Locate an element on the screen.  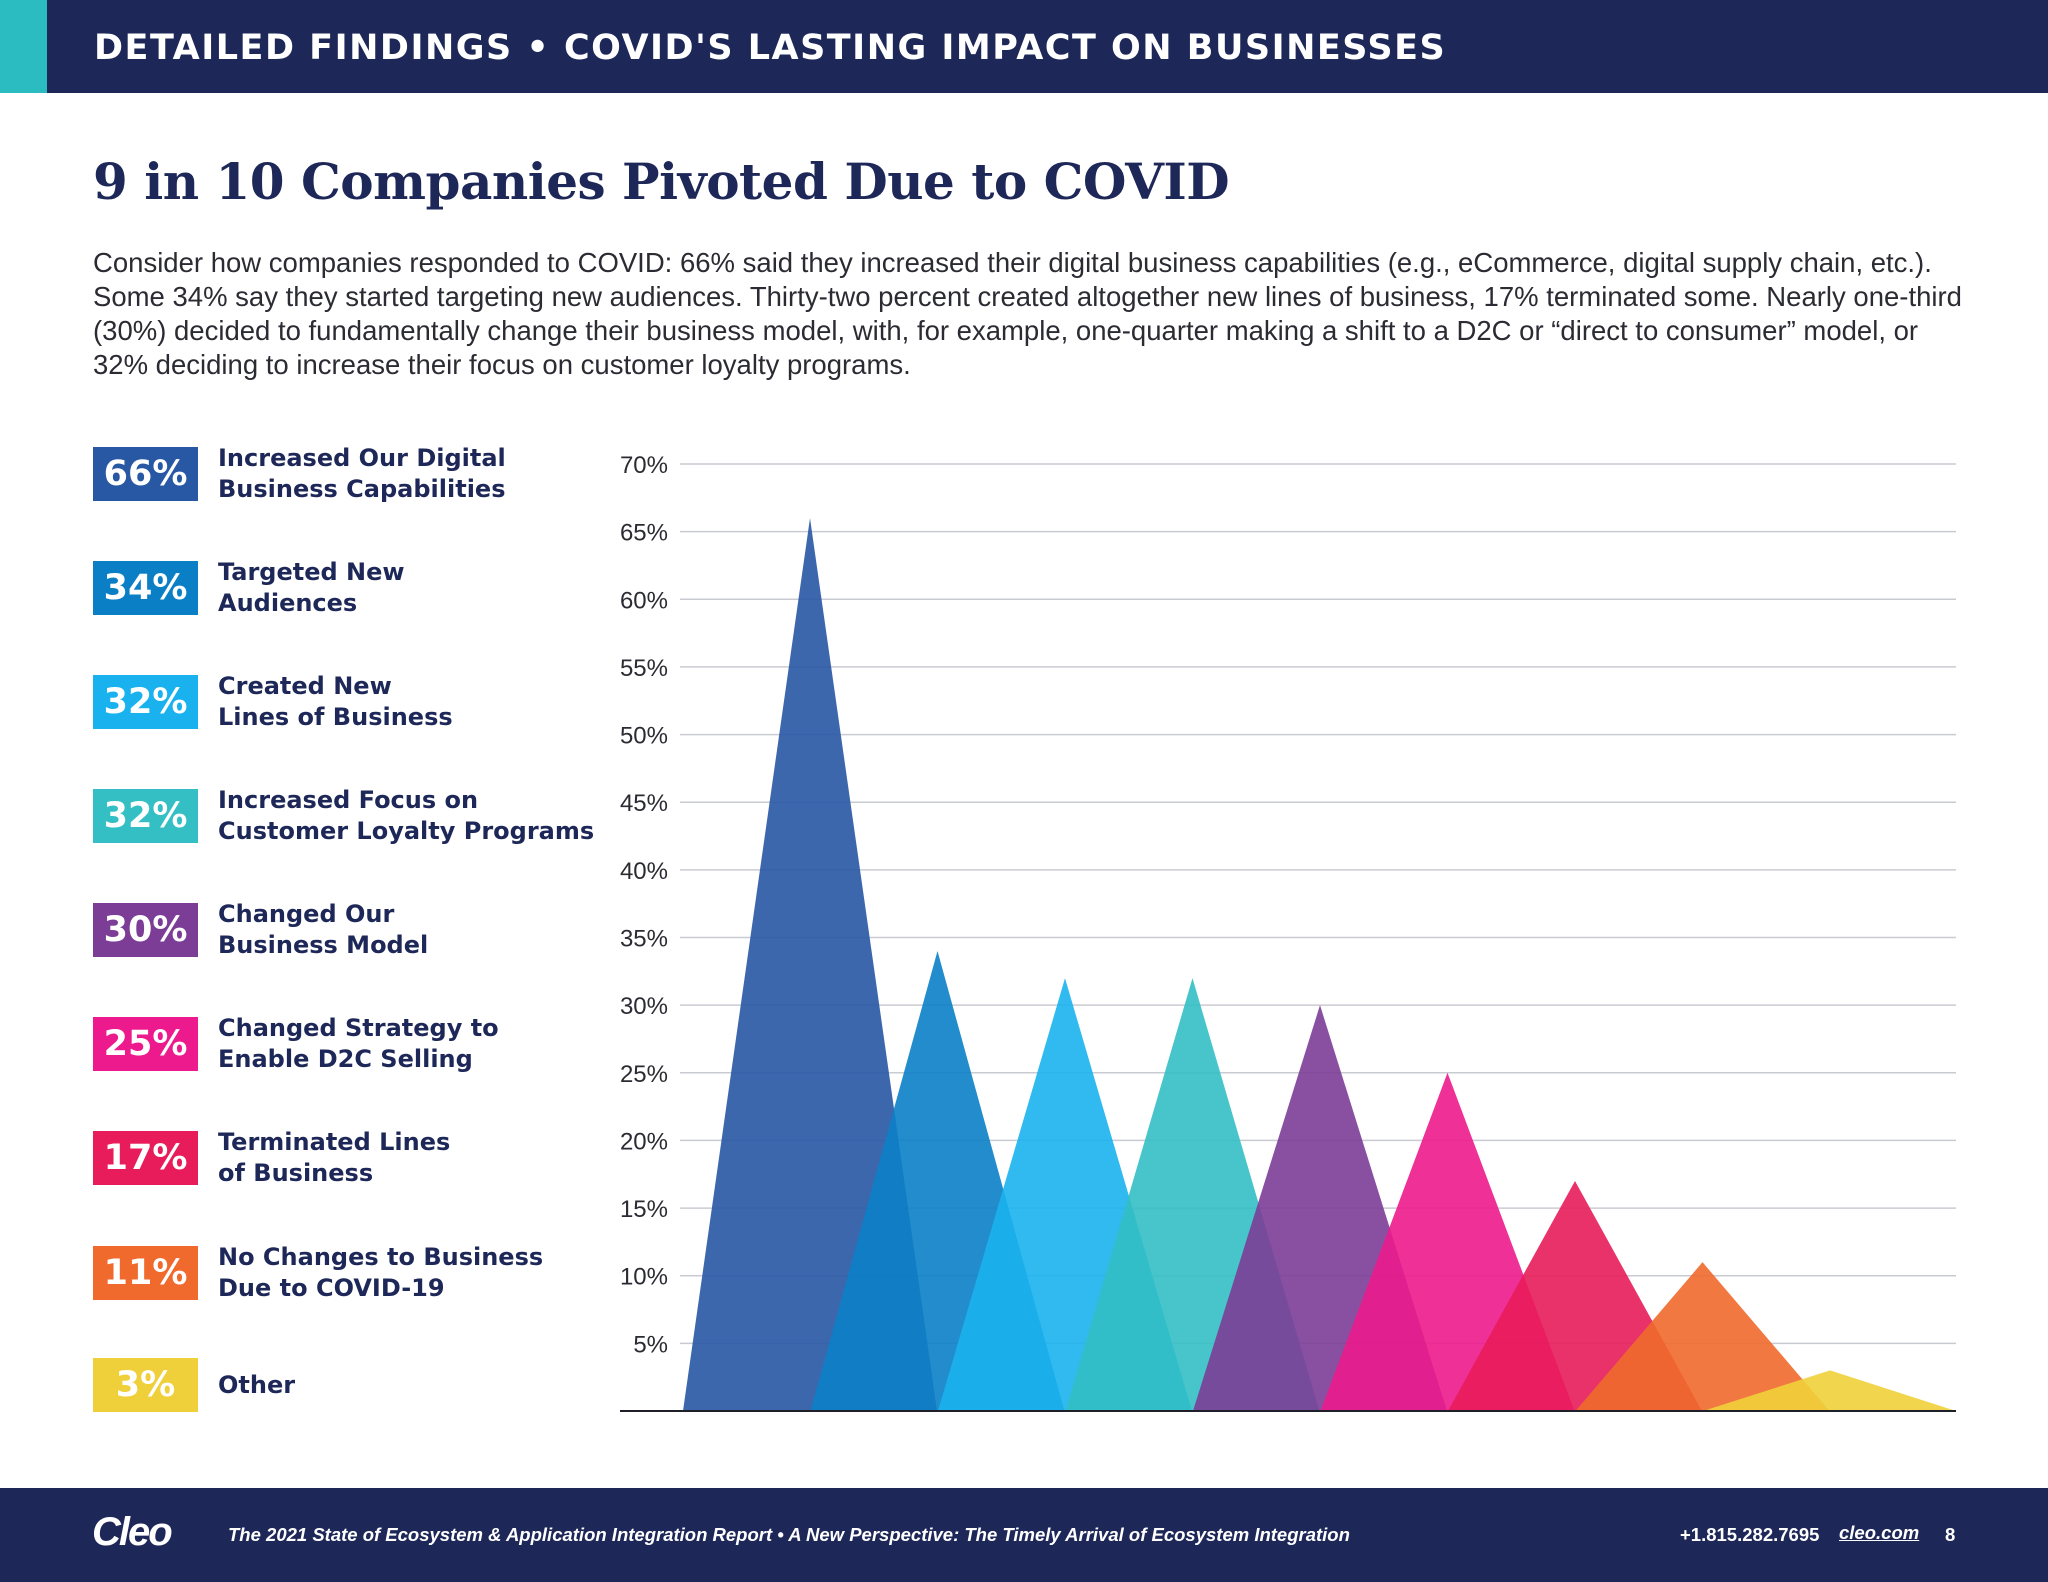
legend-label-line2: of Business is located at coordinates (296, 1173).